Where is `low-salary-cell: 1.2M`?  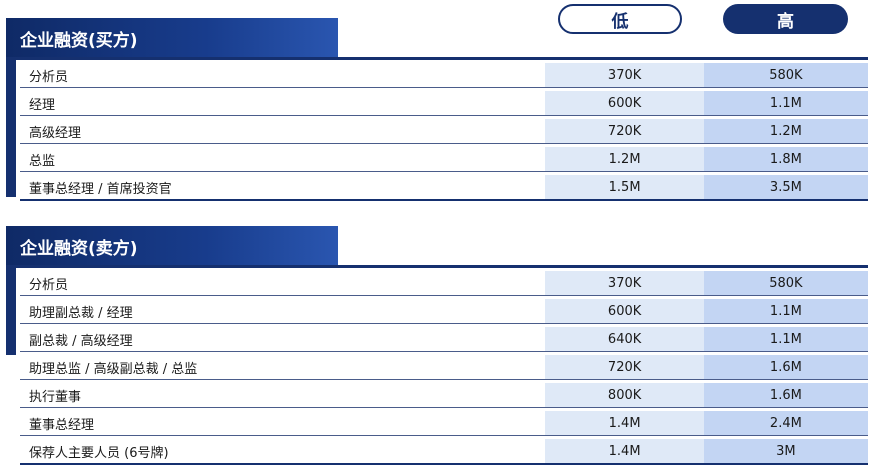
low-salary-cell: 1.2M is located at coordinates (624, 159).